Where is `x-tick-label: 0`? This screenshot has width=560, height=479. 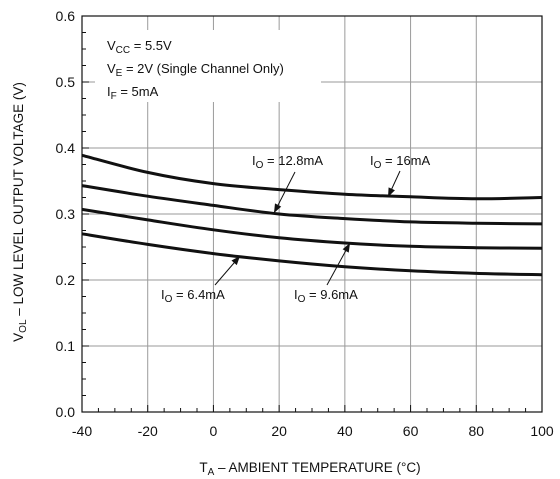 x-tick-label: 0 is located at coordinates (214, 431).